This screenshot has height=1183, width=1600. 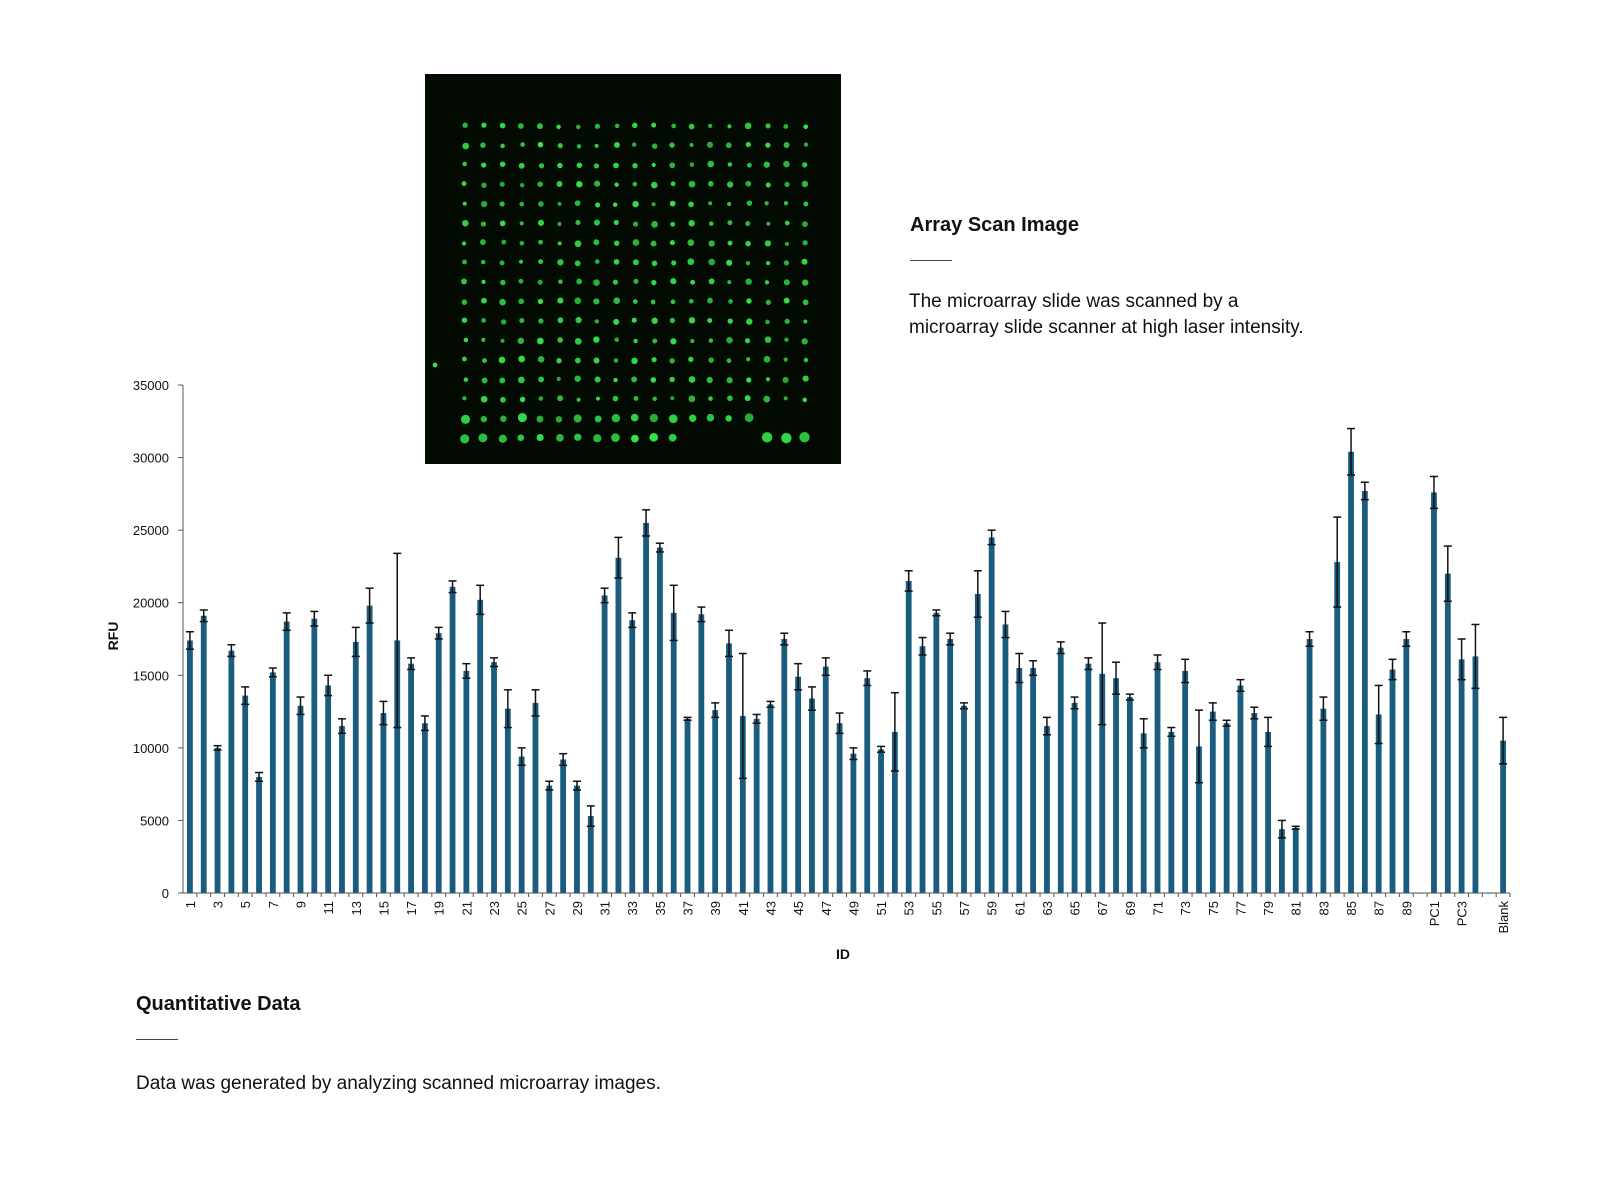 What do you see at coordinates (621, 283) in the screenshot?
I see `microarray-spots` at bounding box center [621, 283].